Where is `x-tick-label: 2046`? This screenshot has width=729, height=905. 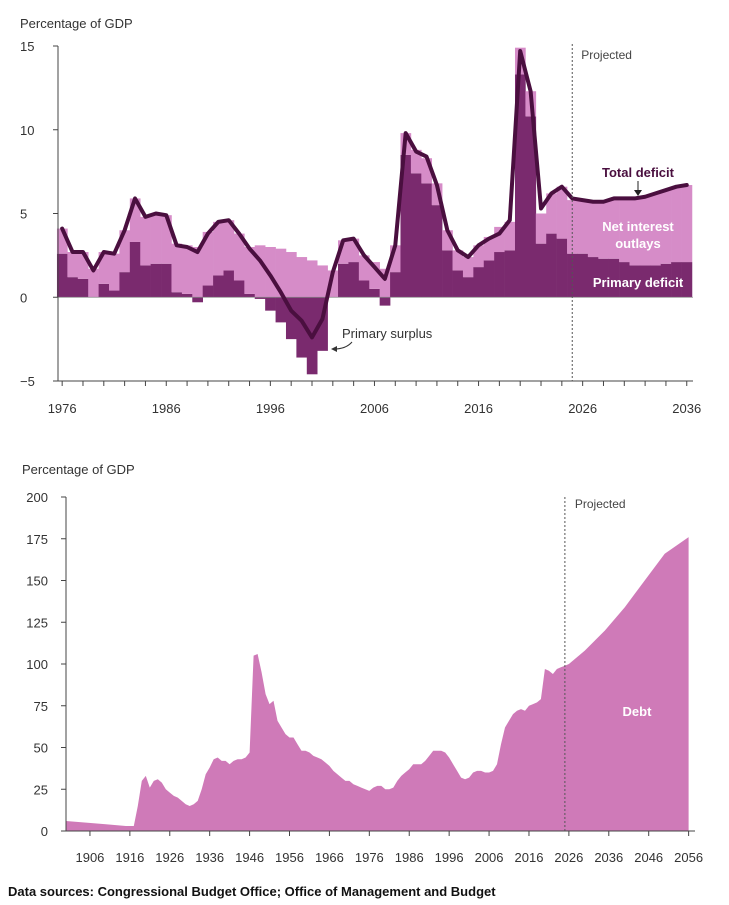
x-tick-label: 2046 is located at coordinates (648, 857).